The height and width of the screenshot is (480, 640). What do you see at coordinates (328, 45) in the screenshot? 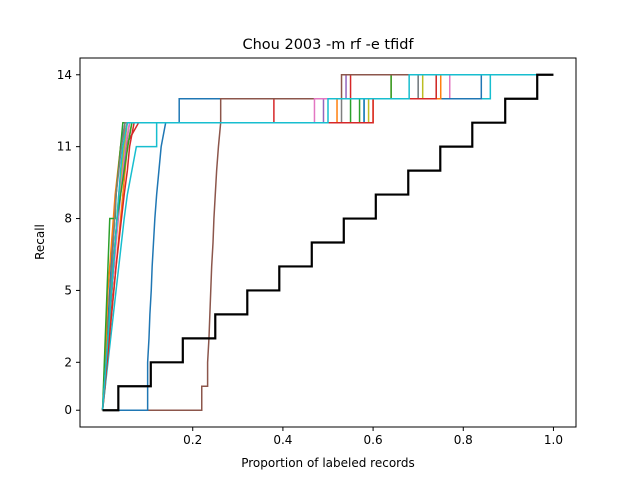
I see `chart-title: Chou 2003 -m rf -e tfidf` at bounding box center [328, 45].